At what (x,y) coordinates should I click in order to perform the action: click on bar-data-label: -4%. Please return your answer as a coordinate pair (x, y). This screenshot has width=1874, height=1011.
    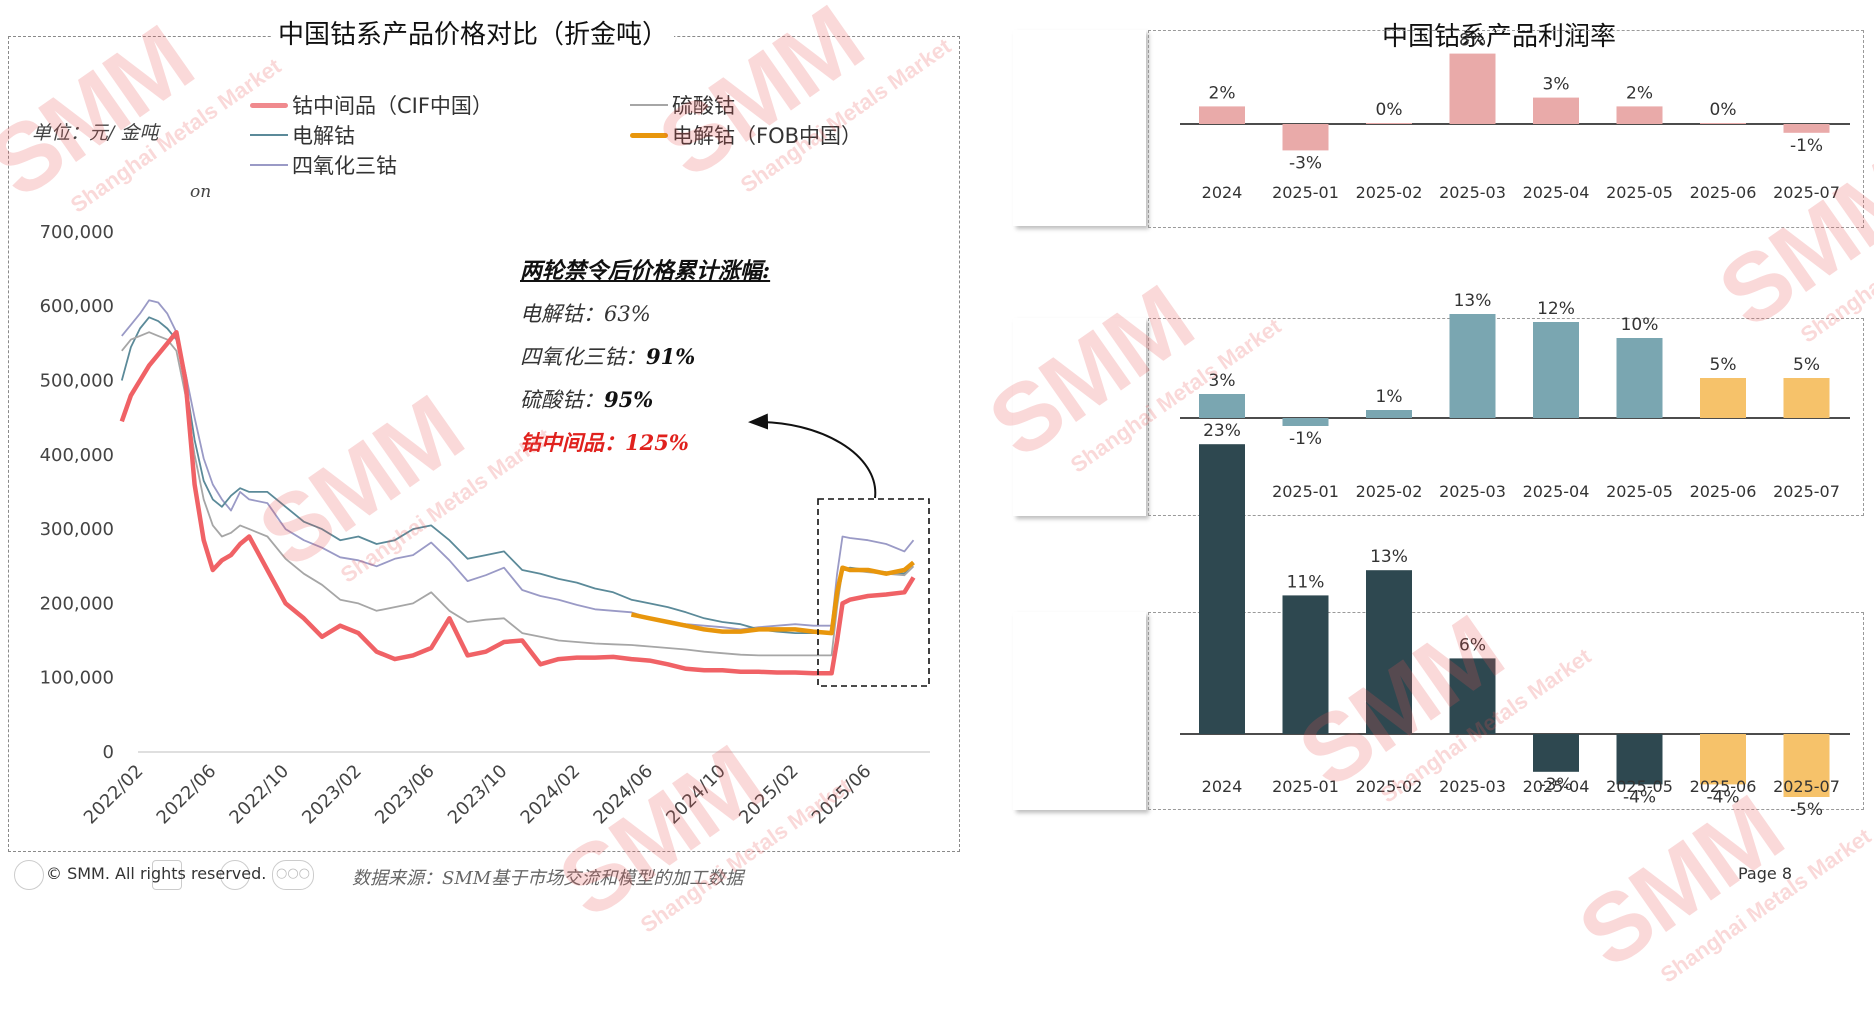
    Looking at the image, I should click on (1639, 797).